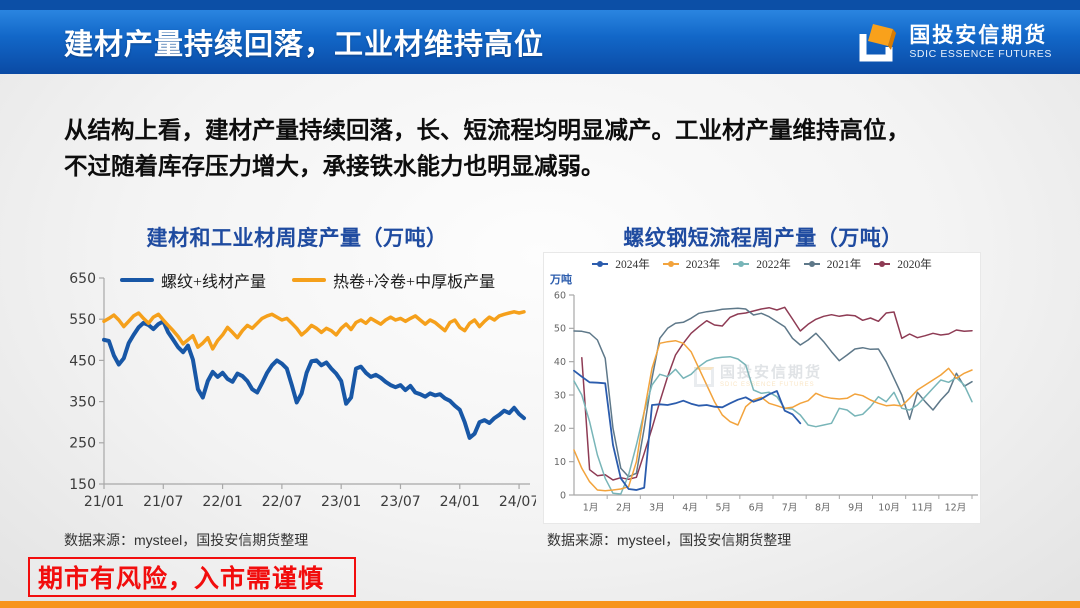 The image size is (1080, 608). I want to click on logo-mark-icon, so click(878, 43).